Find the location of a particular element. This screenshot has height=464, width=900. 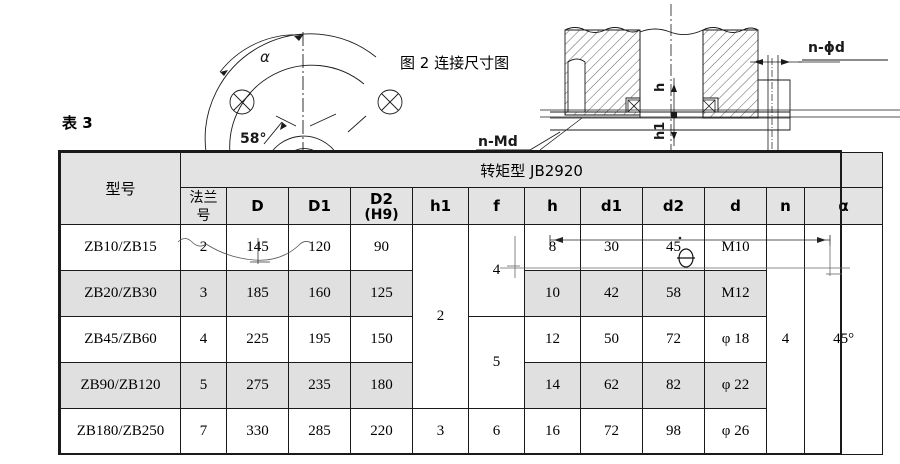

cell-d2: 58 is located at coordinates (673, 293).